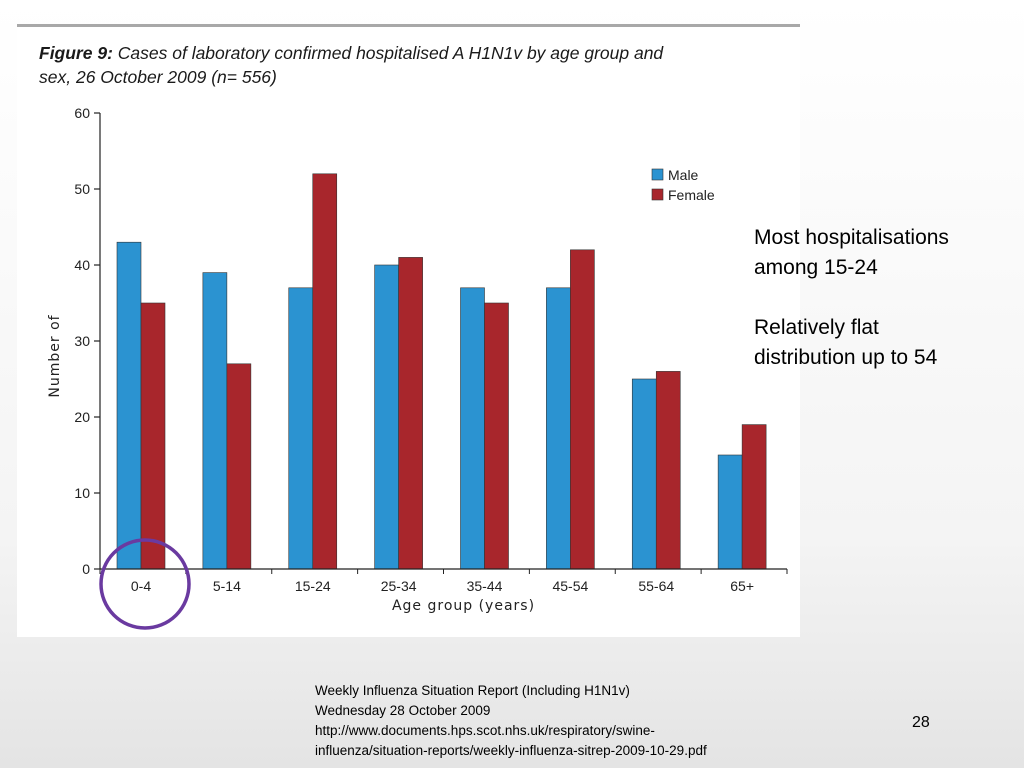 This screenshot has width=1024, height=768. Describe the element at coordinates (851, 237) in the screenshot. I see `annotation-line-1: Most hospitalisations` at that location.